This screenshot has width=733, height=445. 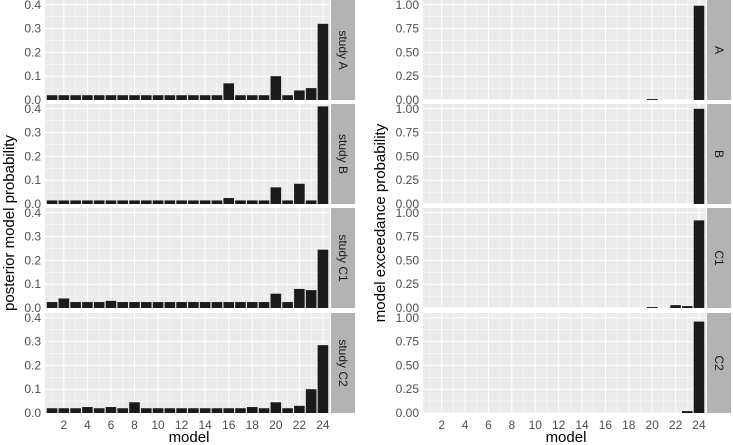 What do you see at coordinates (205, 425) in the screenshot?
I see `x-tick-label: 14` at bounding box center [205, 425].